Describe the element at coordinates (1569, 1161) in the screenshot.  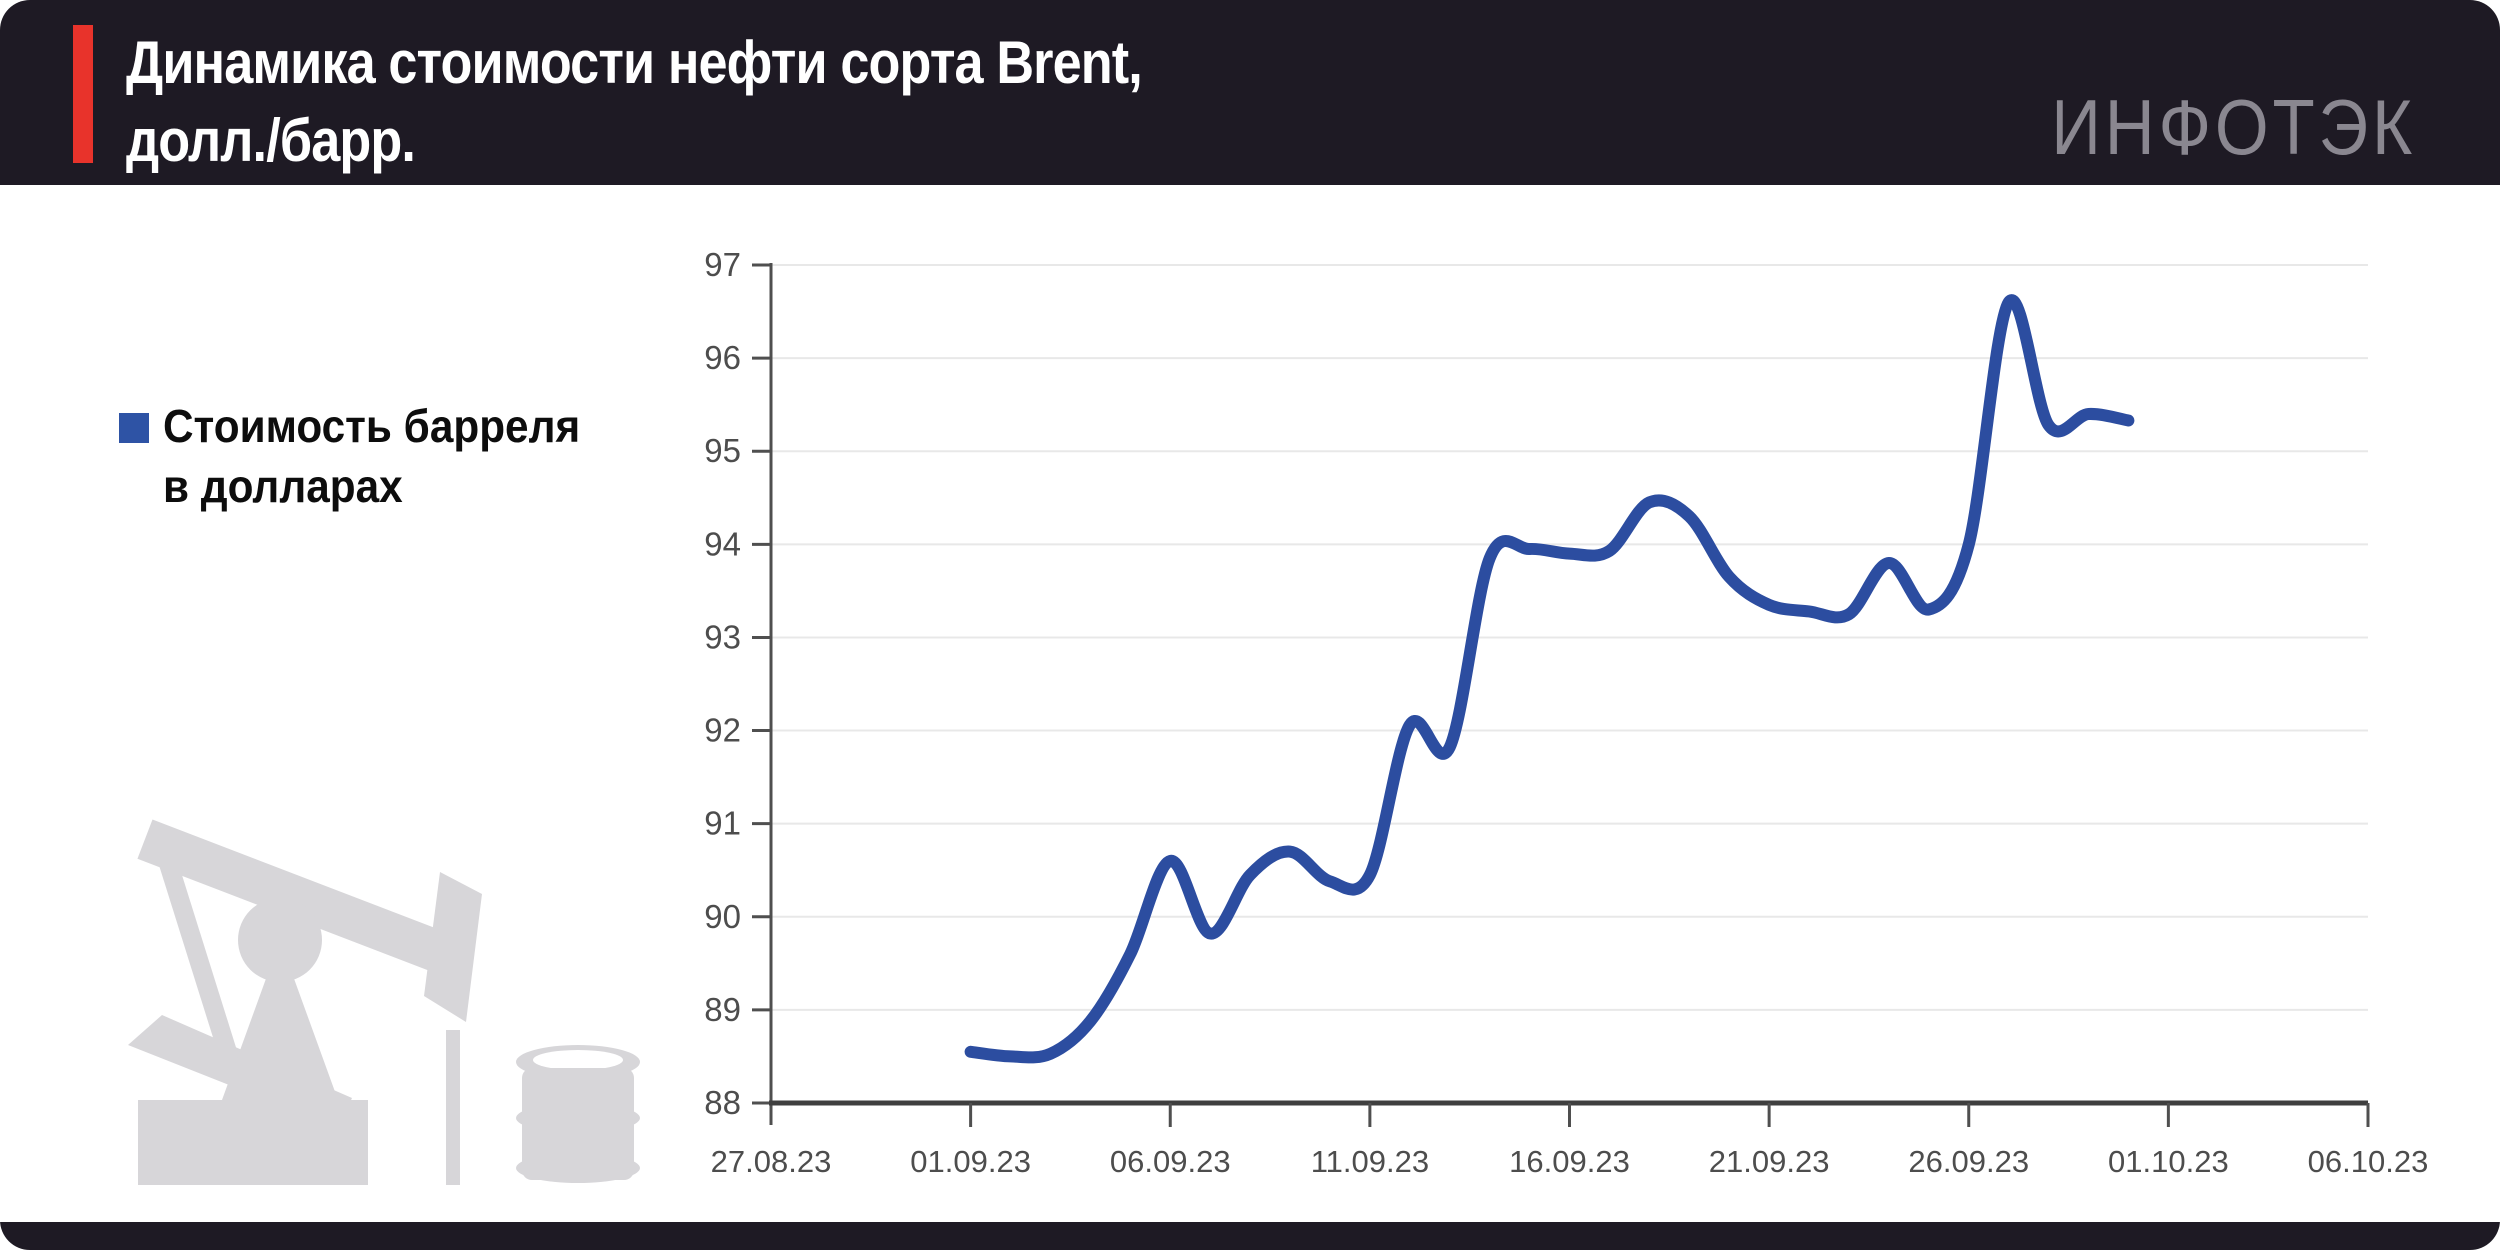
I see `x-tick-label: 16.09.23` at that location.